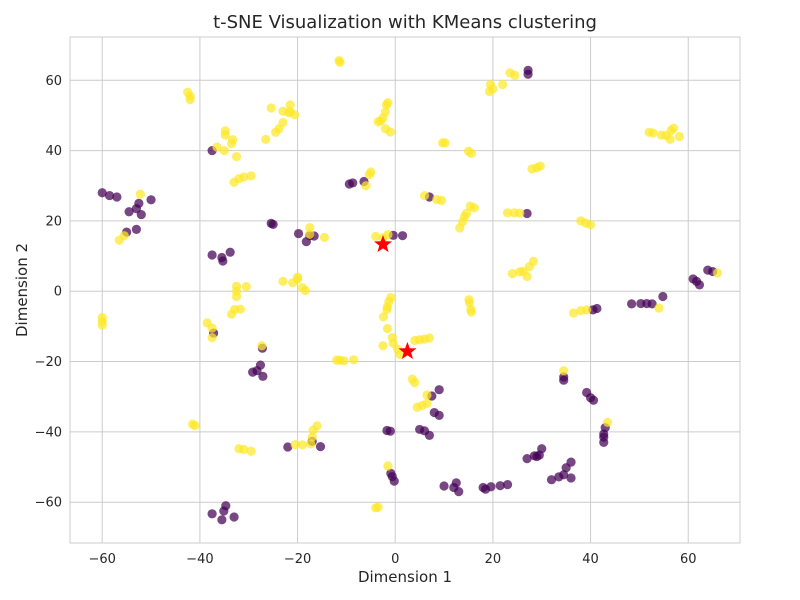 This screenshot has height=600, width=800. Describe the element at coordinates (590, 559) in the screenshot. I see `x-tick-label: 40` at that location.